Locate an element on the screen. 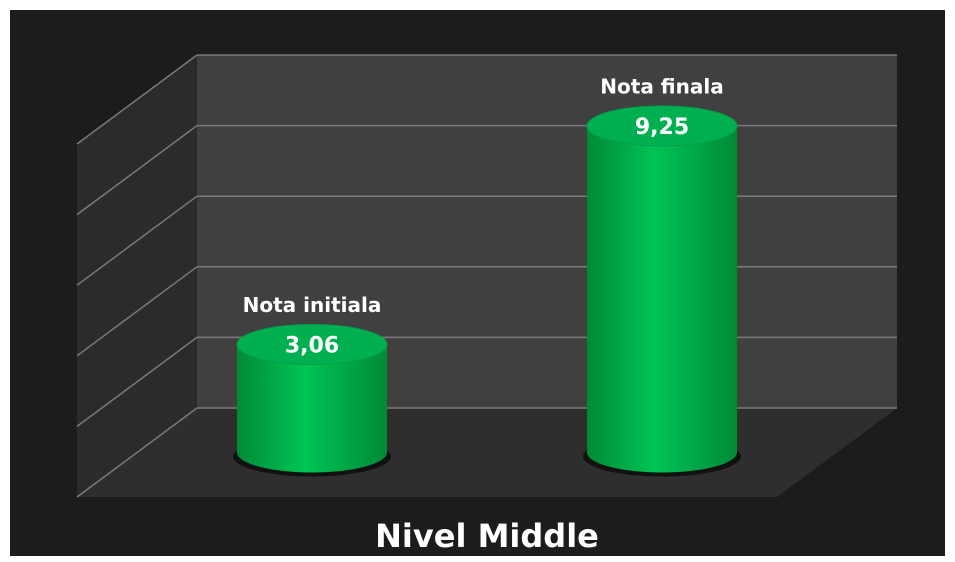 Image resolution: width=955 pixels, height=562 pixels. side-wall is located at coordinates (137, 276).